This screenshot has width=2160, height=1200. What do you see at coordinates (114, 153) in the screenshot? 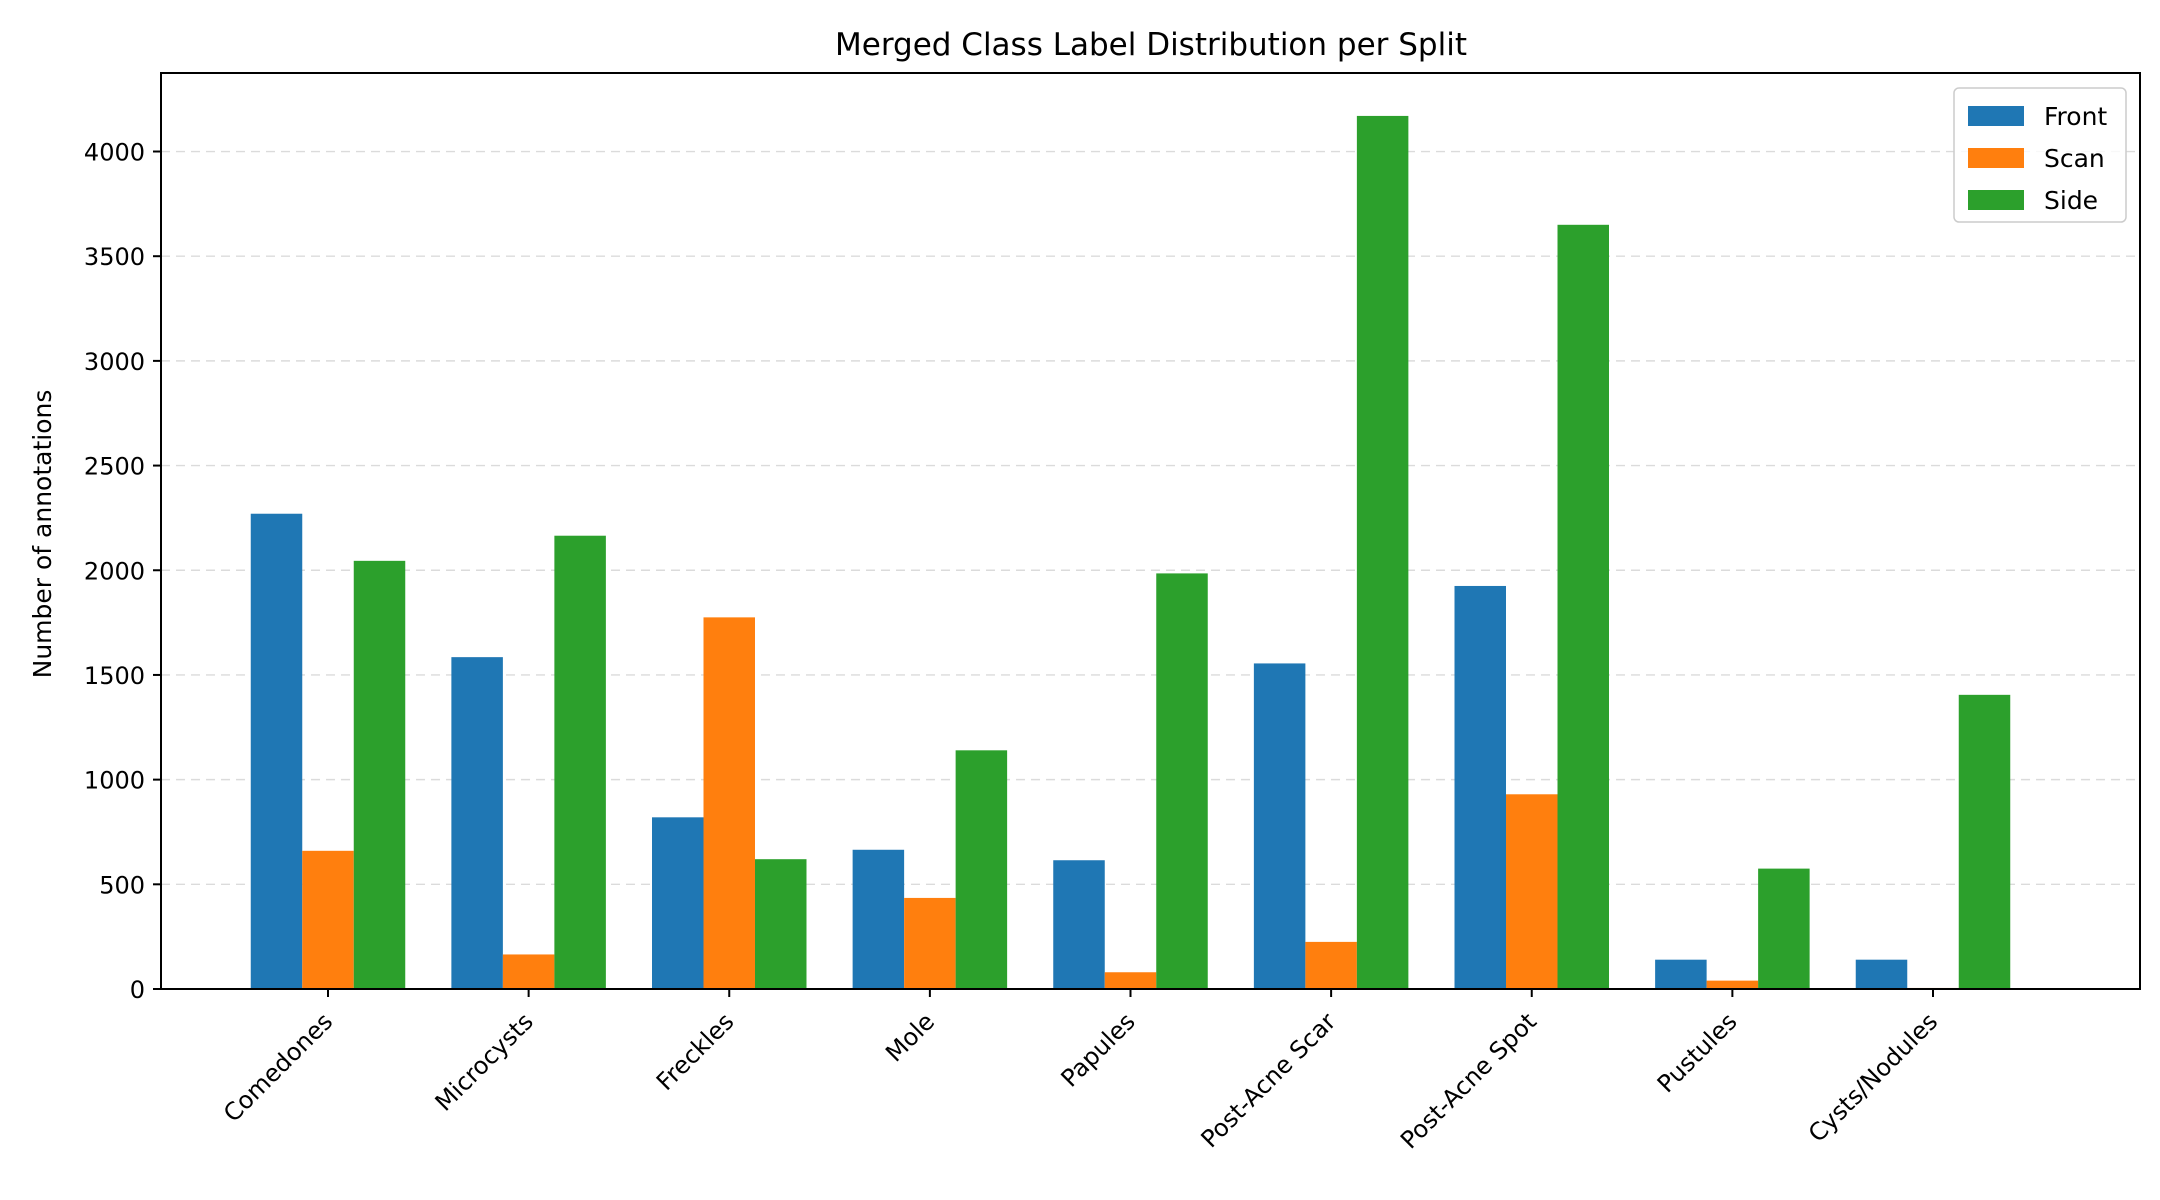
I see `y-tick-label: 4000` at bounding box center [114, 153].